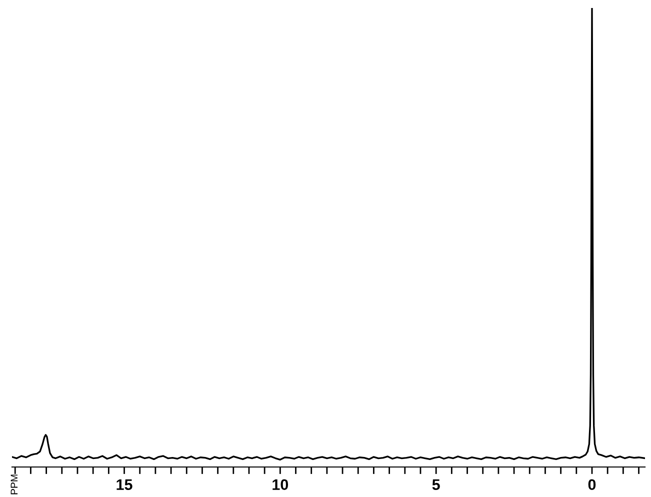 Image resolution: width=651 pixels, height=497 pixels. What do you see at coordinates (436, 484) in the screenshot?
I see `x-tick-label: 5` at bounding box center [436, 484].